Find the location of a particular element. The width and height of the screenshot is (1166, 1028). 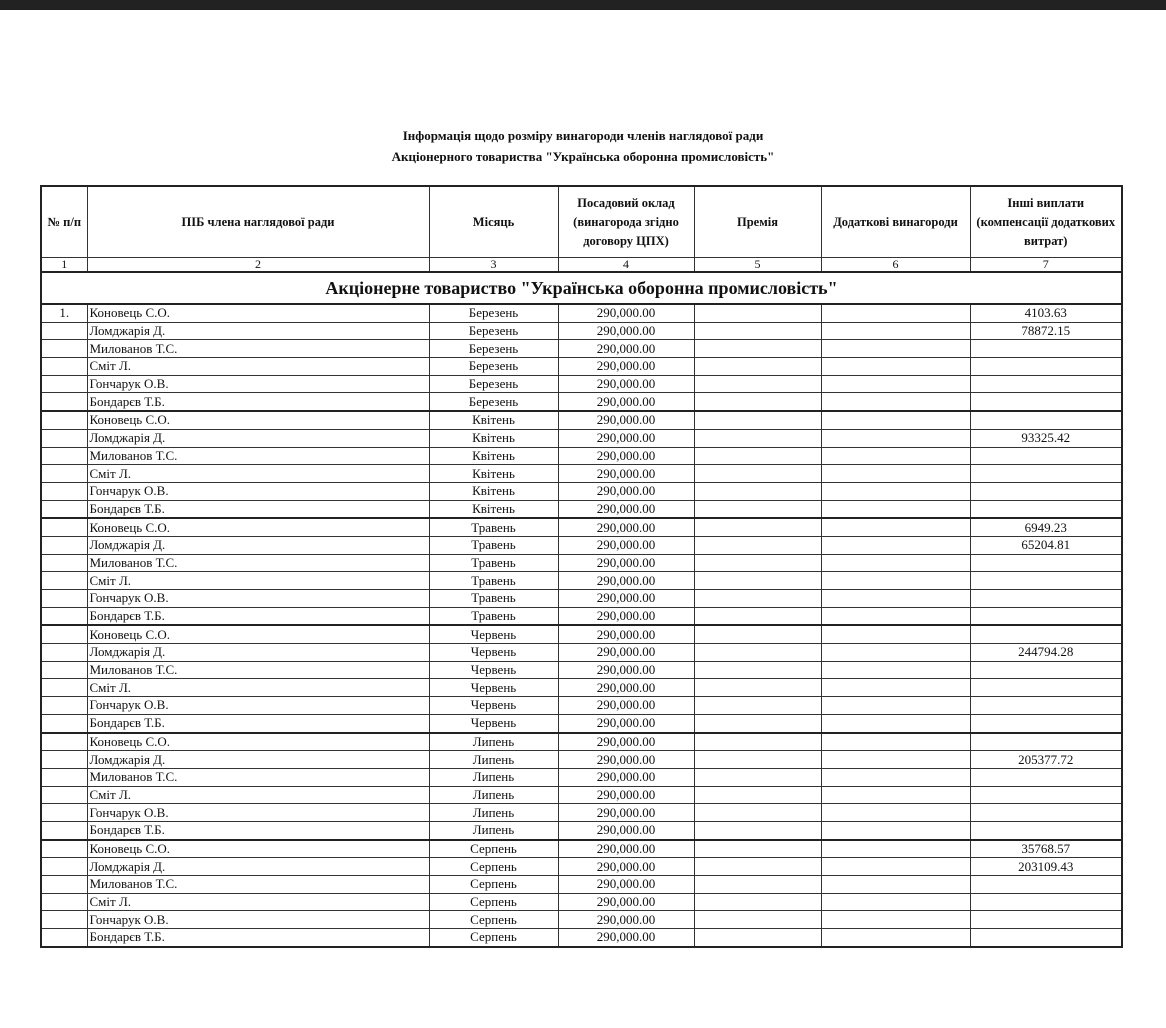

member-name-cell: Ломджарія Д. is located at coordinates (258, 759).